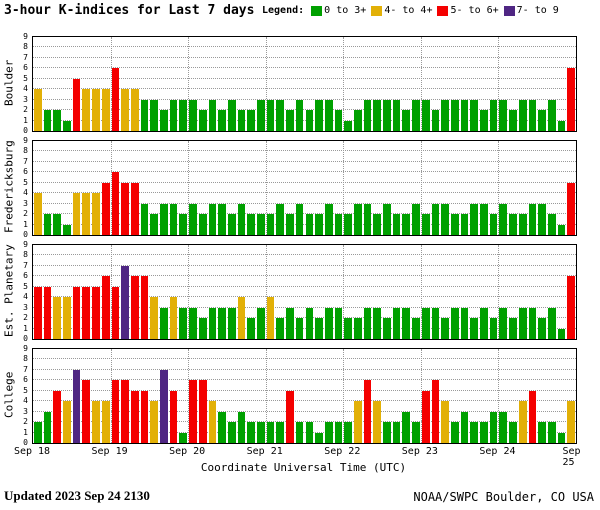 The height and width of the screenshot is (510, 600). What do you see at coordinates (264, 451) in the screenshot?
I see `x-tick-label: Sep 21` at bounding box center [264, 451].